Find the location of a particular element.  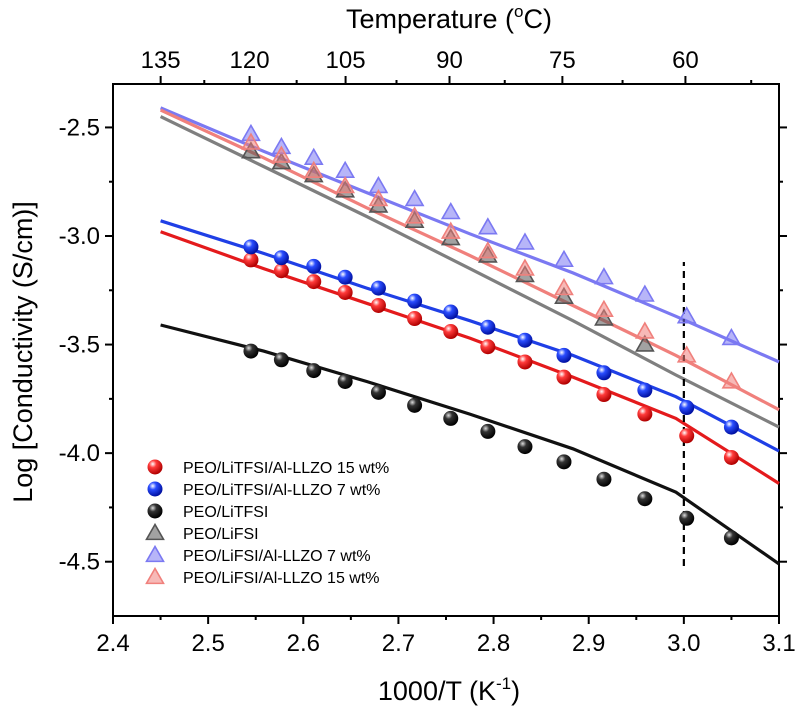

x-tick-label: 2.9 is located at coordinates (588, 643).